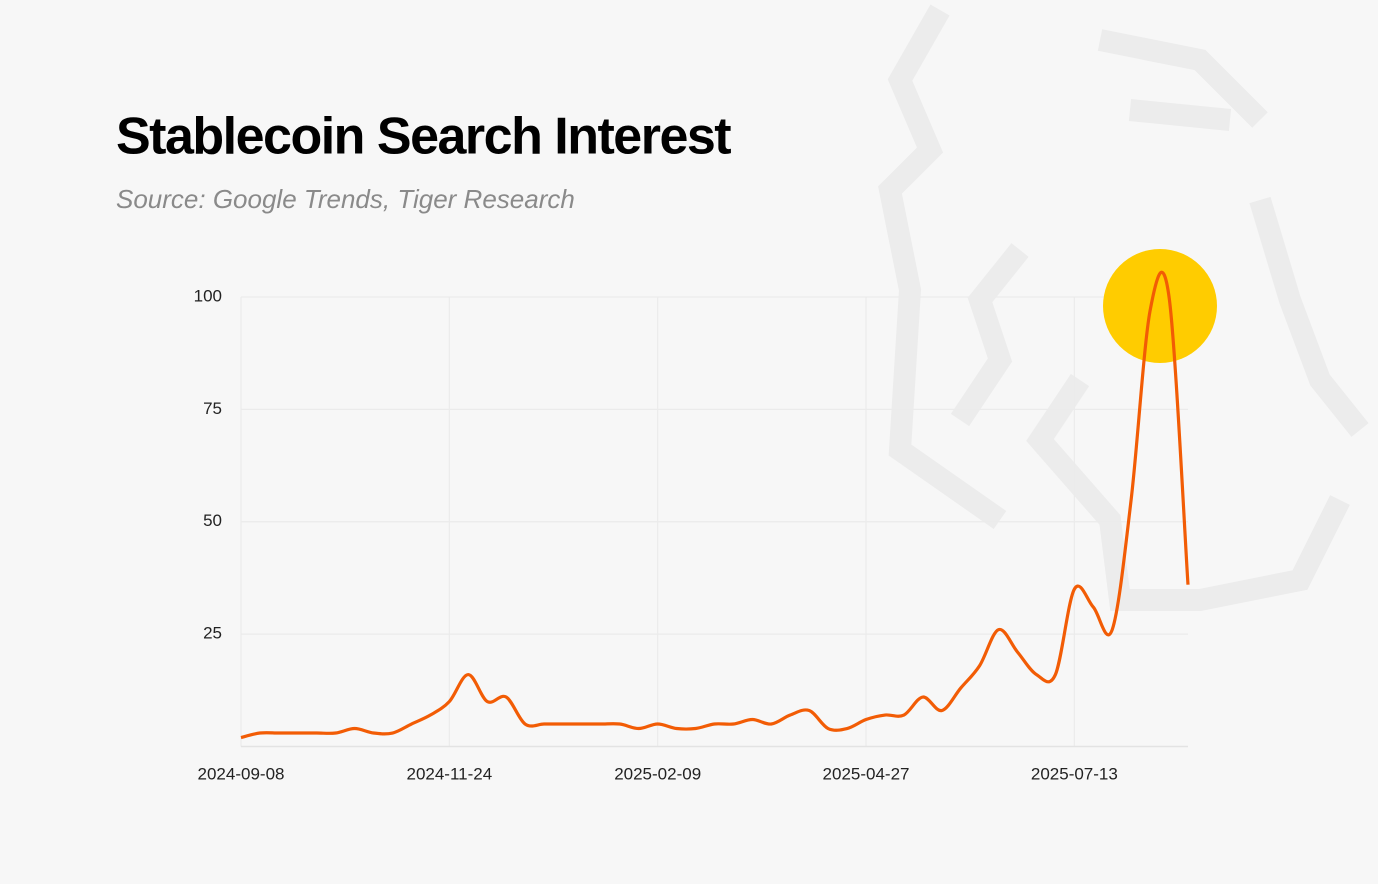 The width and height of the screenshot is (1378, 884). I want to click on y-tick-label: 50, so click(212, 520).